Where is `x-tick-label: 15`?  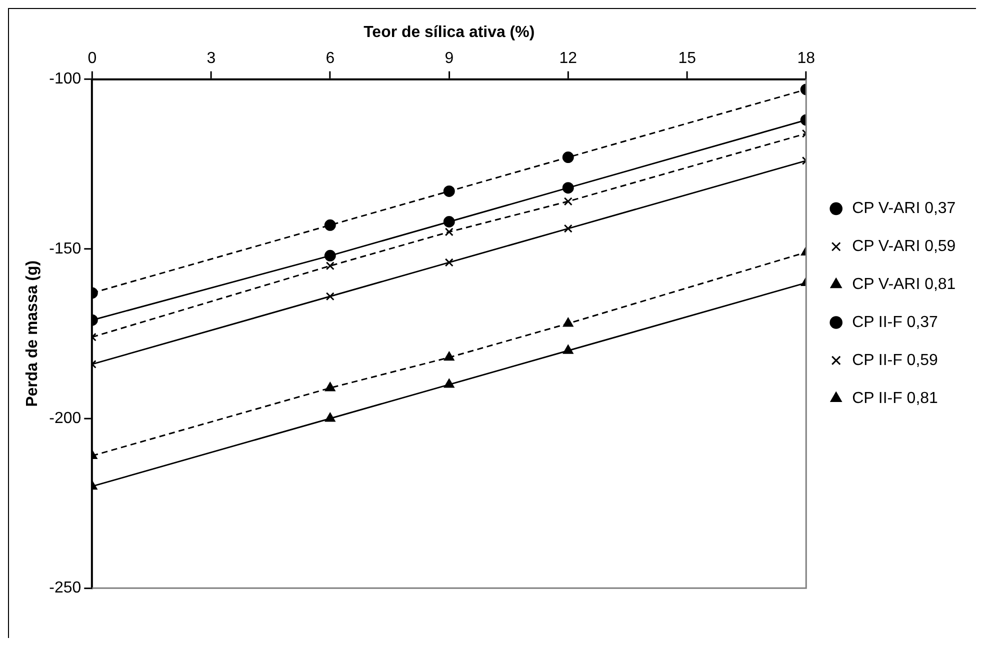 x-tick-label: 15 is located at coordinates (687, 59).